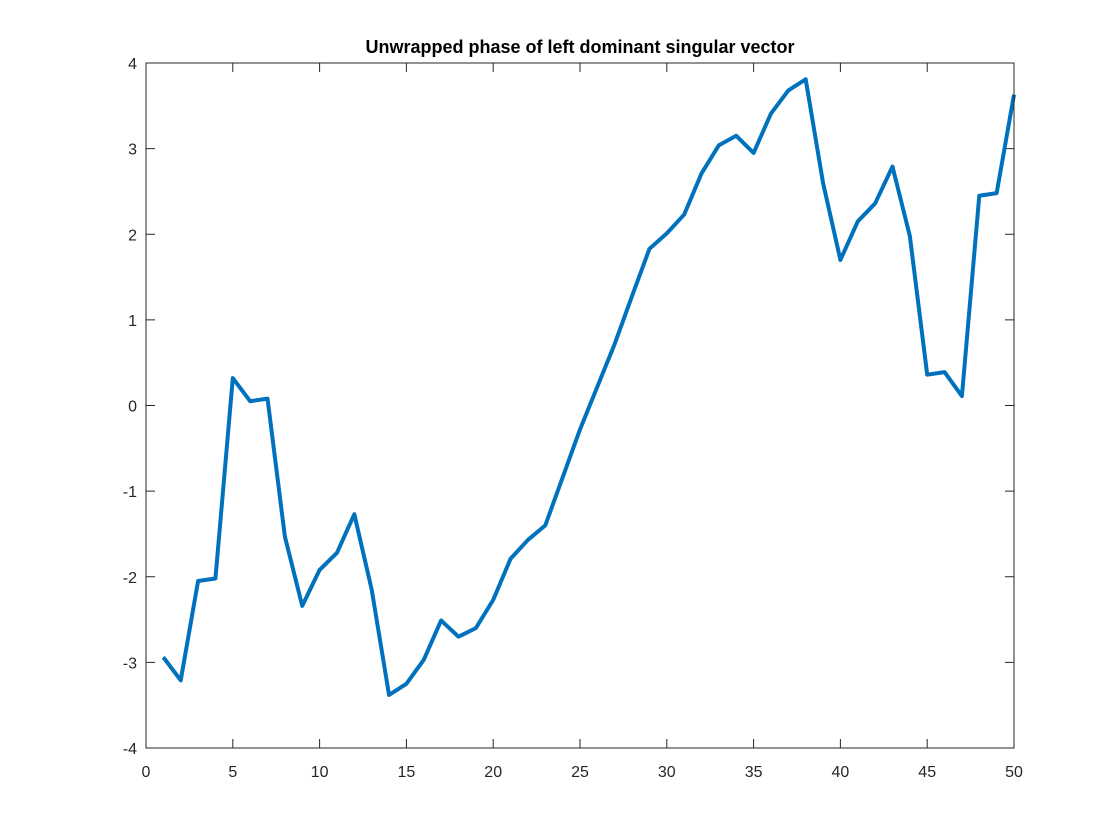 The height and width of the screenshot is (840, 1120). What do you see at coordinates (927, 772) in the screenshot?
I see `x-tick-label: 45` at bounding box center [927, 772].